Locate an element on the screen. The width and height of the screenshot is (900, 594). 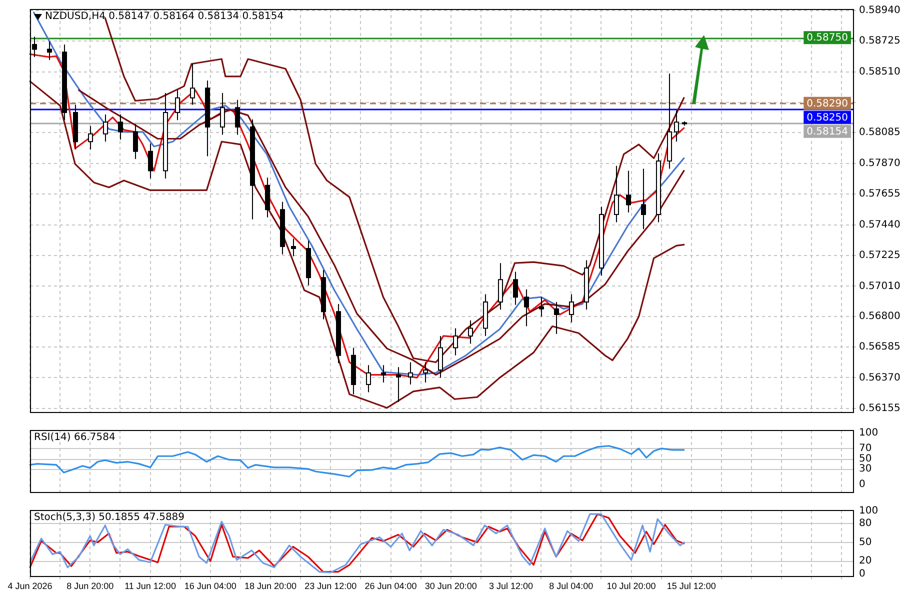
ref-line-label: 0.58290 is located at coordinates (827, 104).